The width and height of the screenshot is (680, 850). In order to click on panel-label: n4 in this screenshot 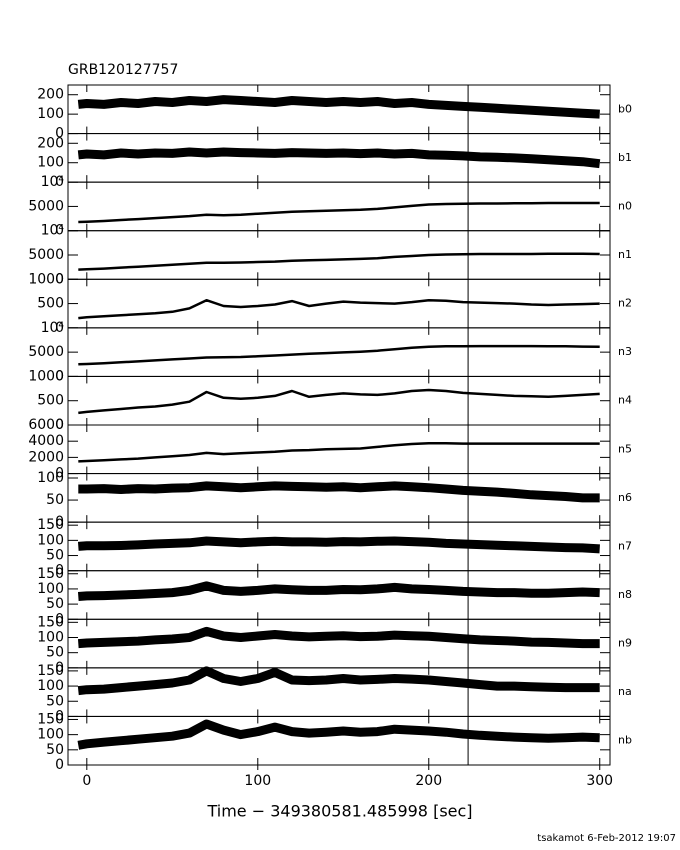, I will do `click(625, 400)`.